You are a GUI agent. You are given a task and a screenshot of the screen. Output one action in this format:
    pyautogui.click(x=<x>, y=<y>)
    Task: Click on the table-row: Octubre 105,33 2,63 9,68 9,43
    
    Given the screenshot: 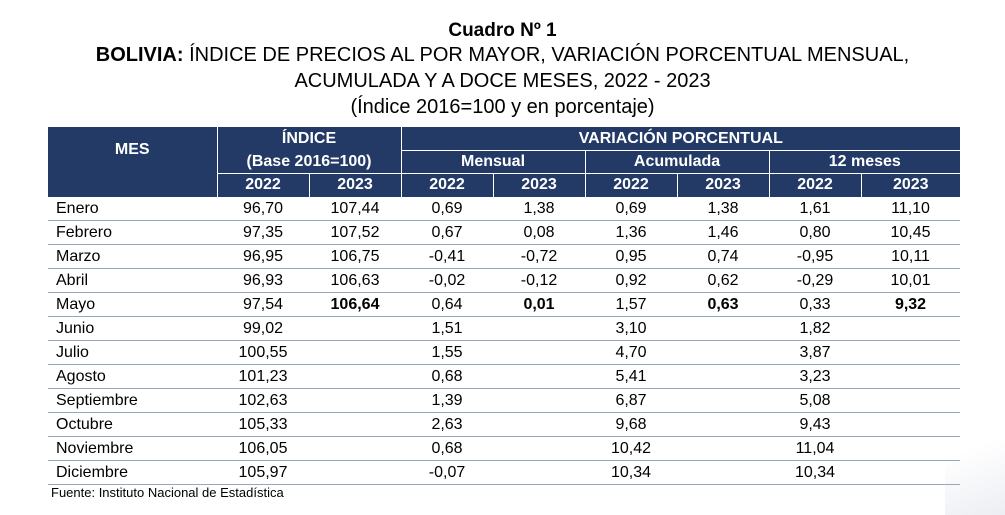 What is the action you would take?
    pyautogui.click(x=504, y=424)
    